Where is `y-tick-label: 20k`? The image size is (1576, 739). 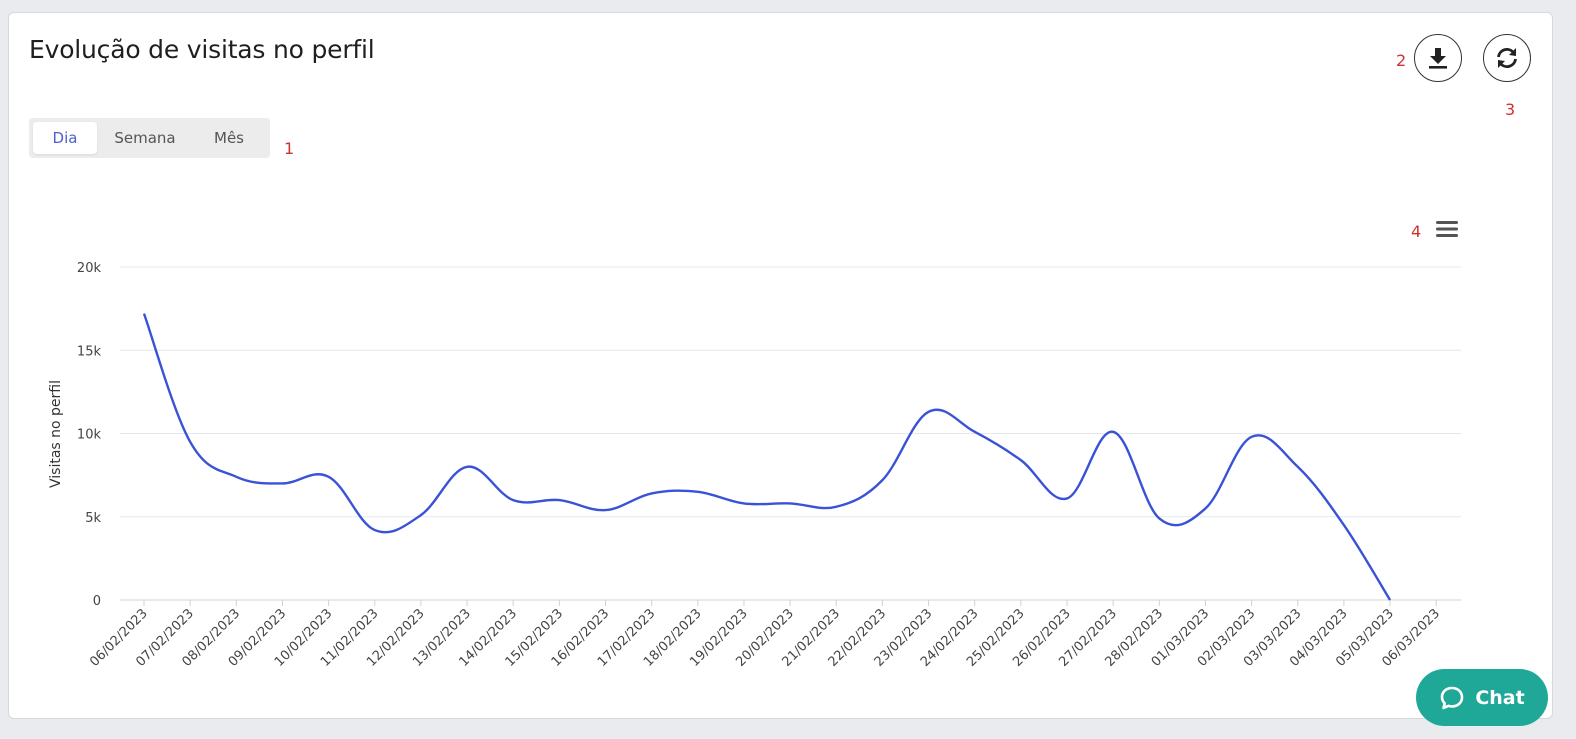 y-tick-label: 20k is located at coordinates (89, 268).